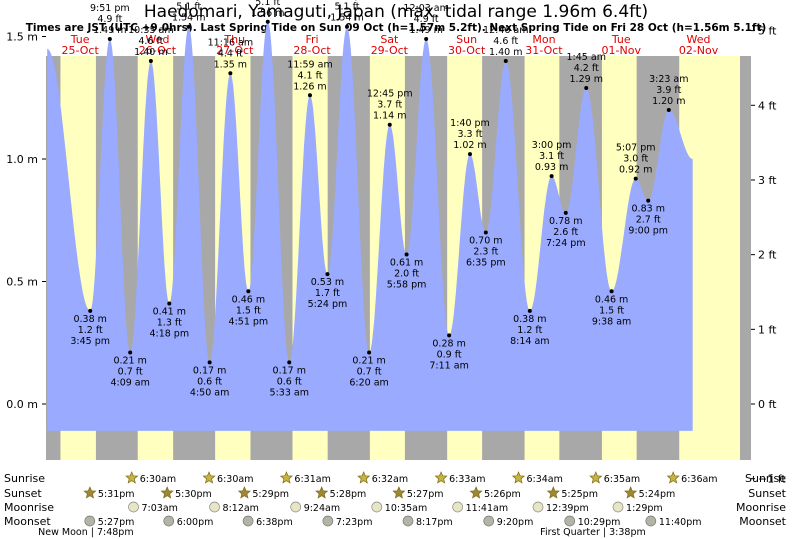  What do you see at coordinates (193, 494) in the screenshot?
I see `sunset-time: 5:30pm` at bounding box center [193, 494].